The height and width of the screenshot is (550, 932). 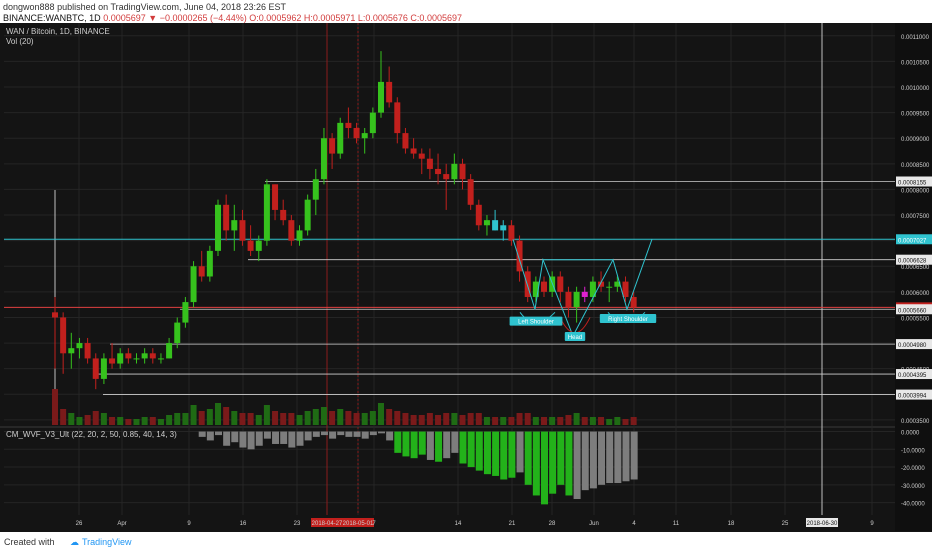 I want to click on price-tick-label: 0.0009500, so click(x=915, y=115).